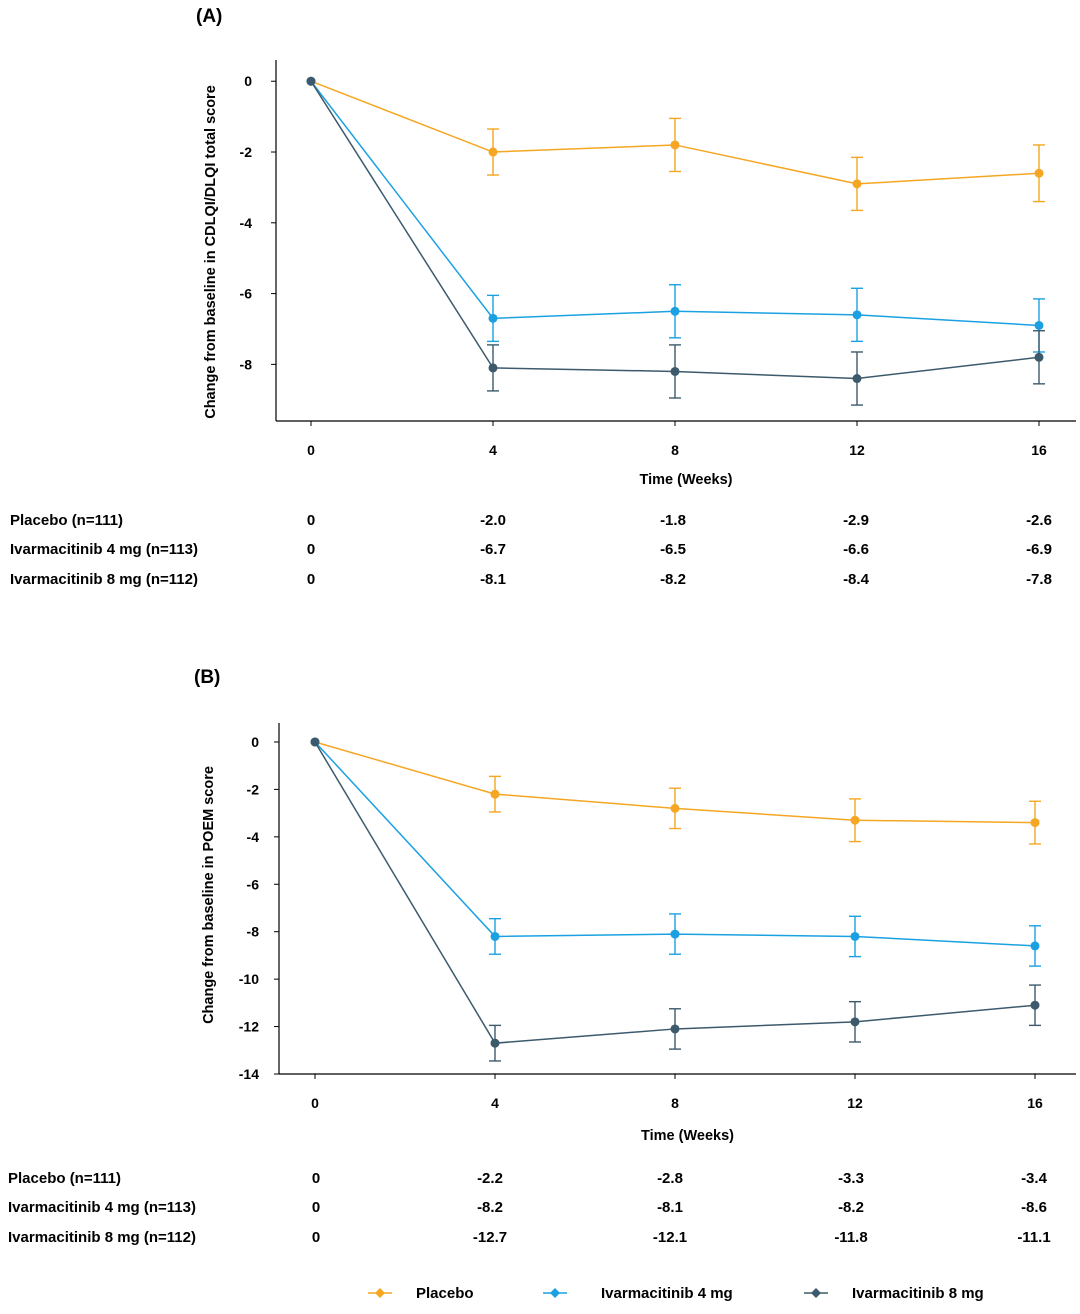  I want to click on table-cell: -6.9, so click(1039, 549).